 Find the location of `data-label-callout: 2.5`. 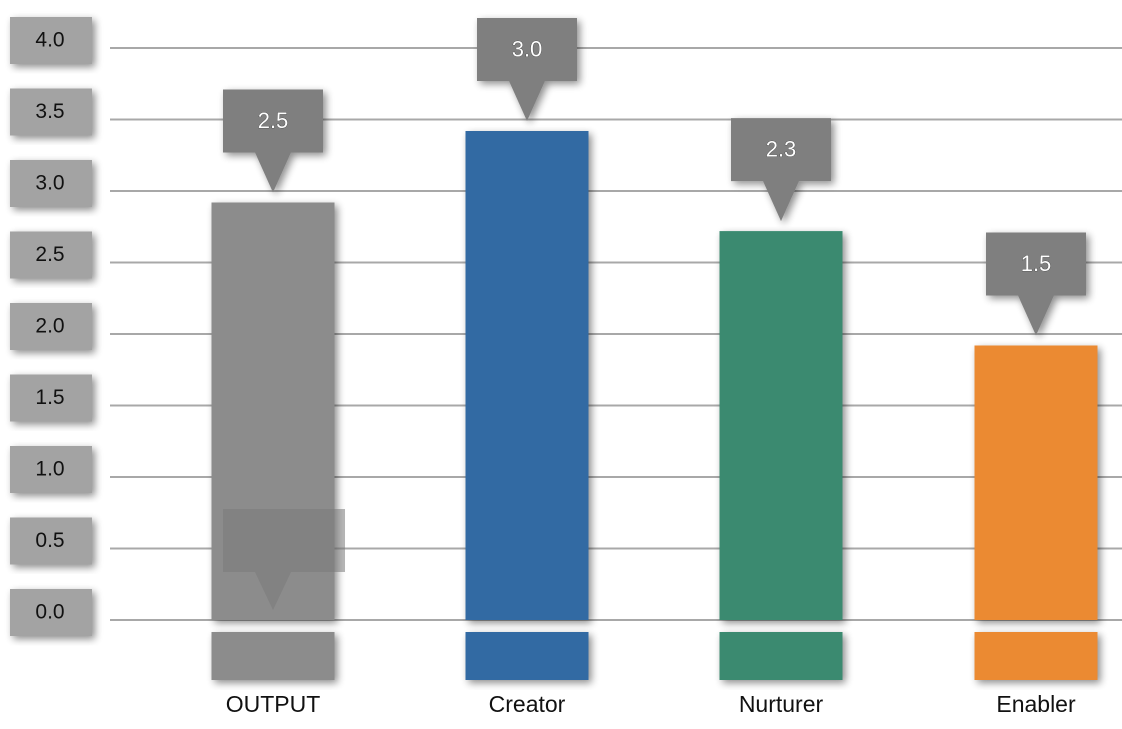

data-label-callout: 2.5 is located at coordinates (273, 141).